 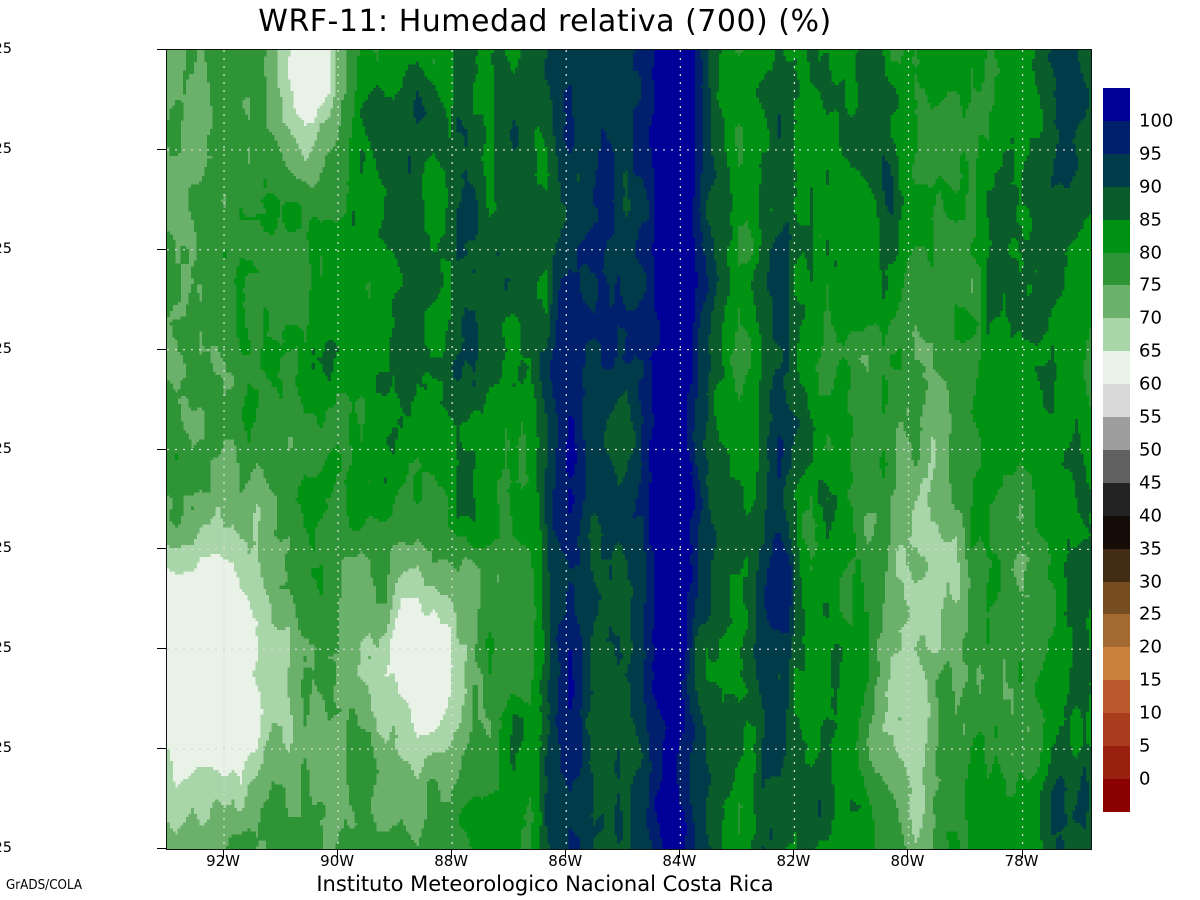 What do you see at coordinates (1150, 713) in the screenshot?
I see `colorbar-tick-label: 10` at bounding box center [1150, 713].